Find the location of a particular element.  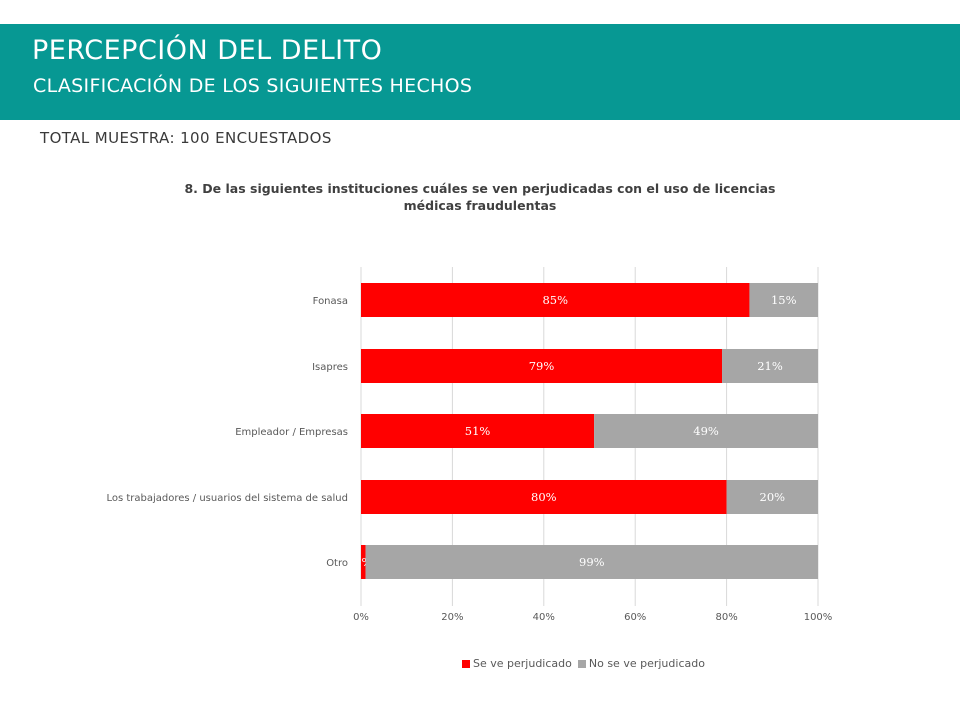

header-band is located at coordinates (480, 72).